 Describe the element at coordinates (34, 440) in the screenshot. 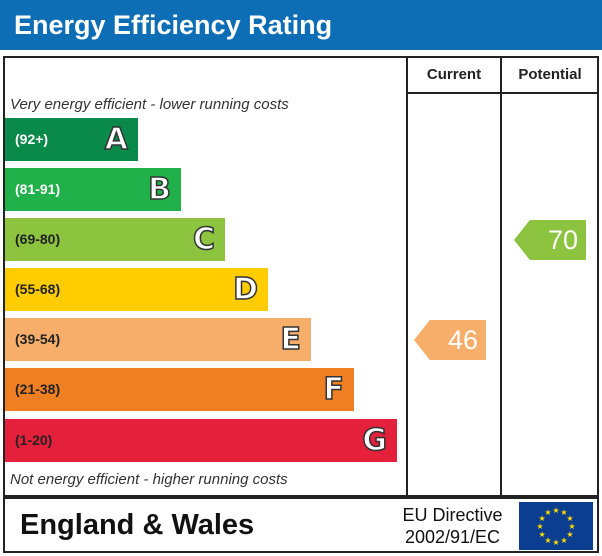

I see `band-g-range: (1-20)` at that location.